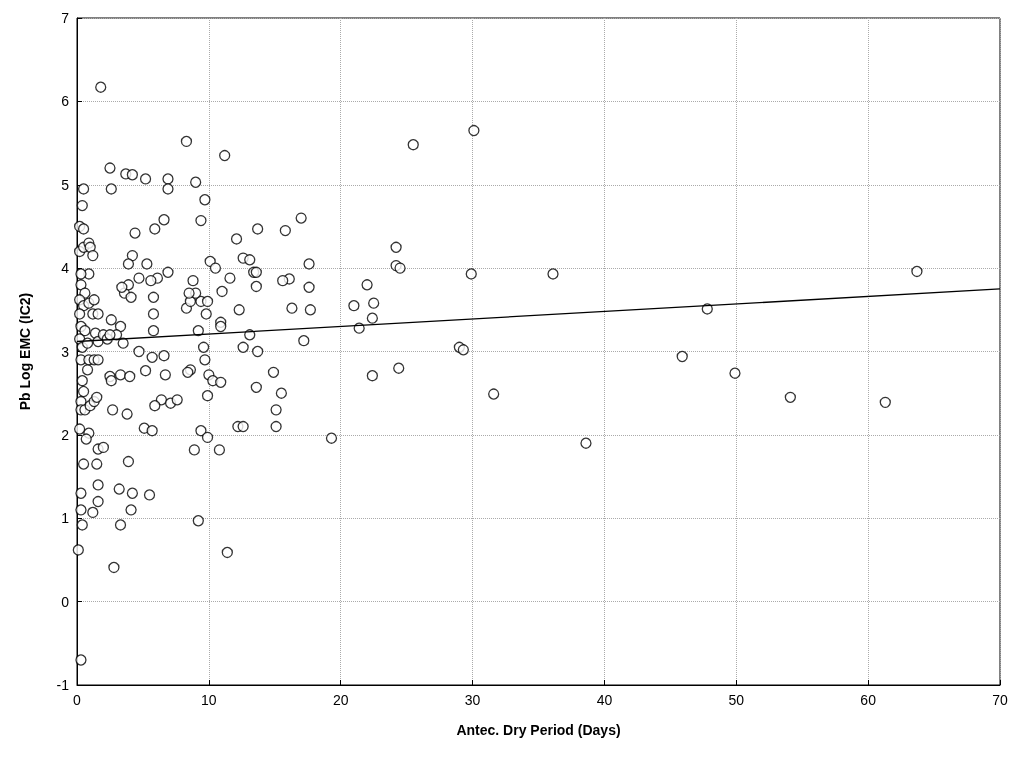 This screenshot has height=763, width=1016. Describe the element at coordinates (25, 351) in the screenshot. I see `y-axis-title: Pb Log EMC (IC2)` at that location.